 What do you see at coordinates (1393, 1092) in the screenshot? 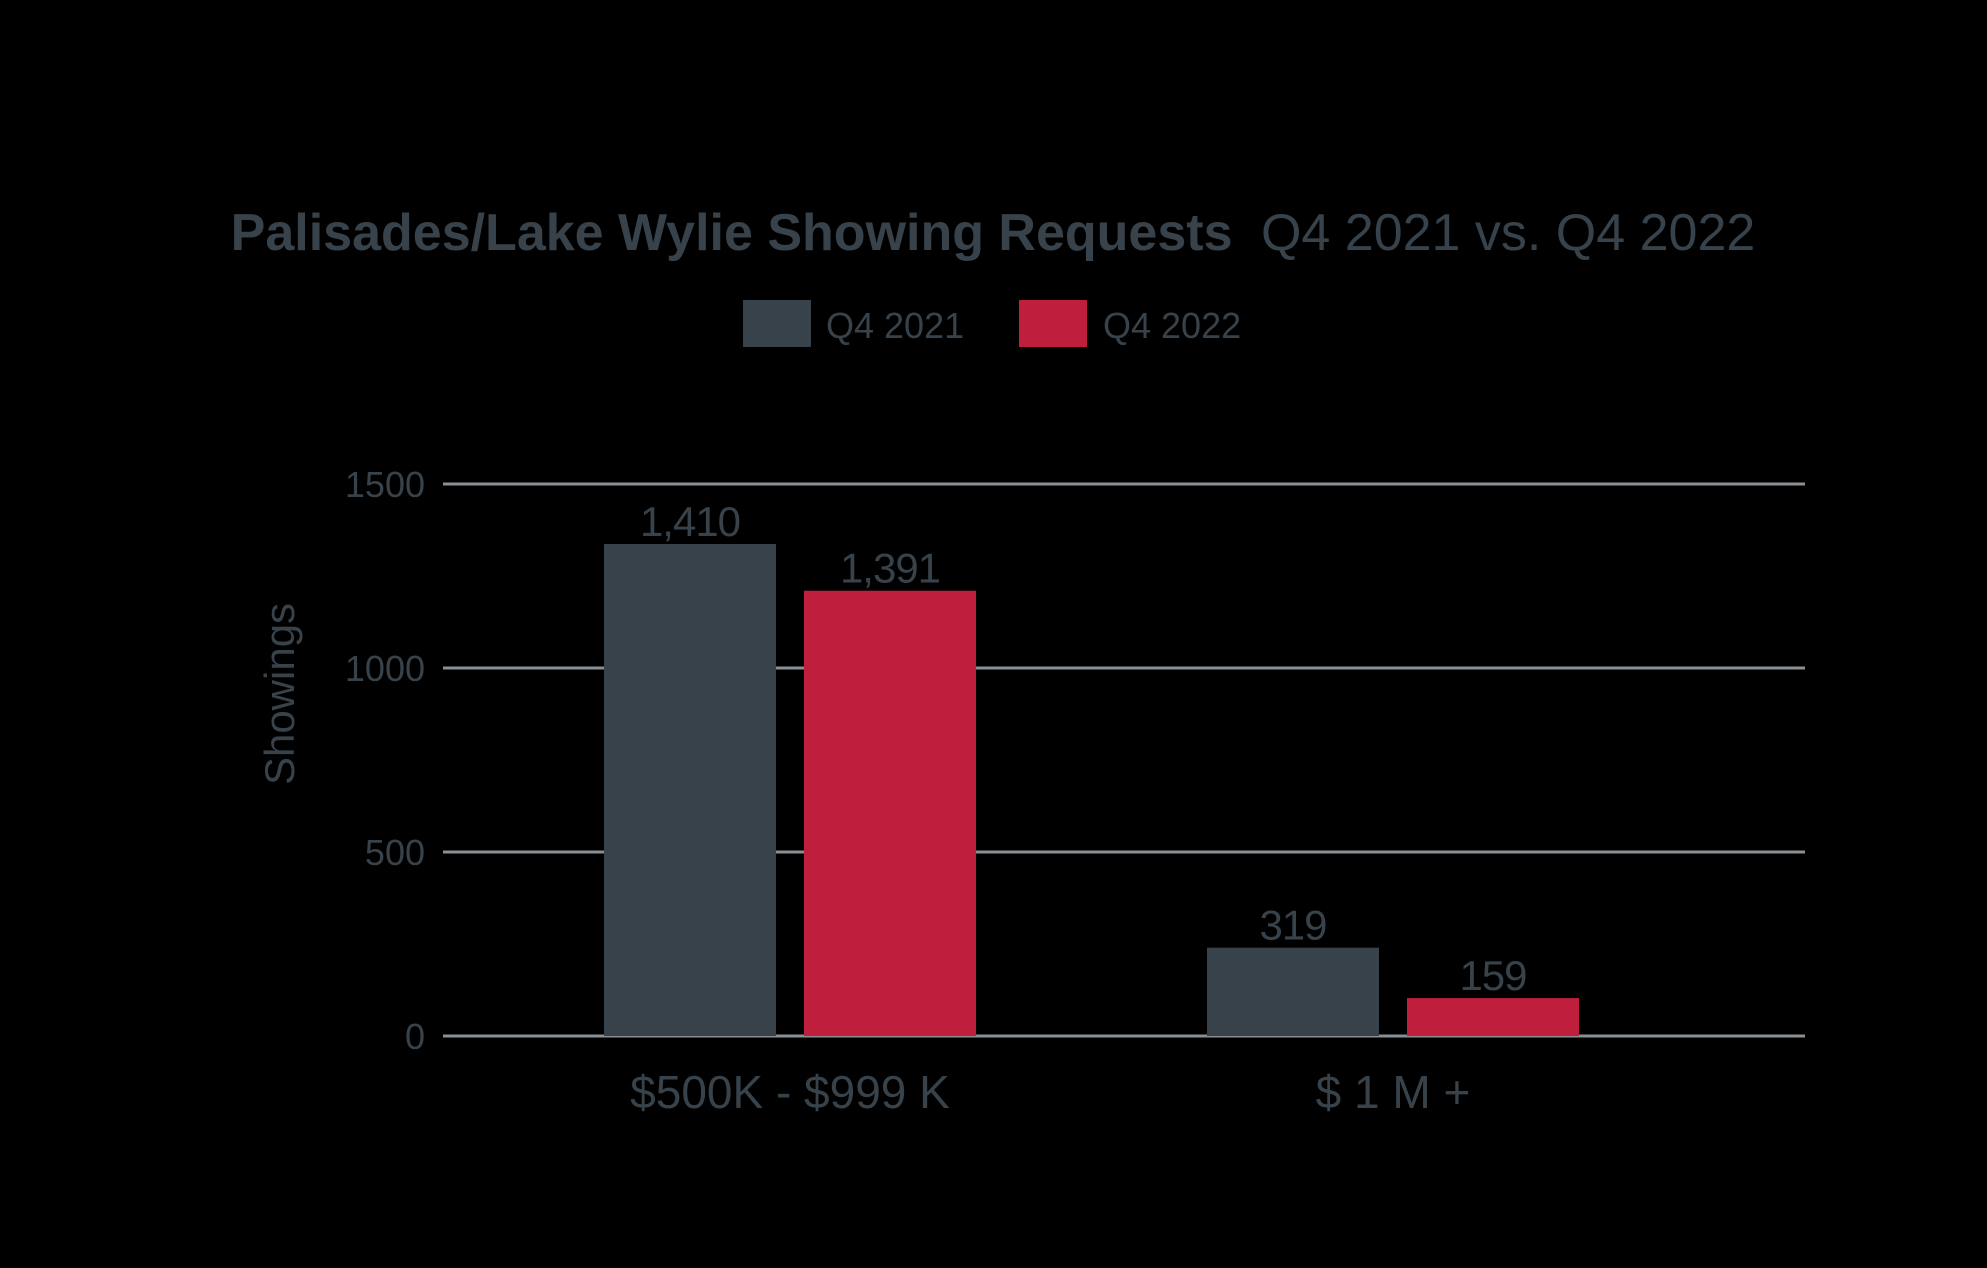
I see `x-tick-label: $ 1 M +` at bounding box center [1393, 1092].